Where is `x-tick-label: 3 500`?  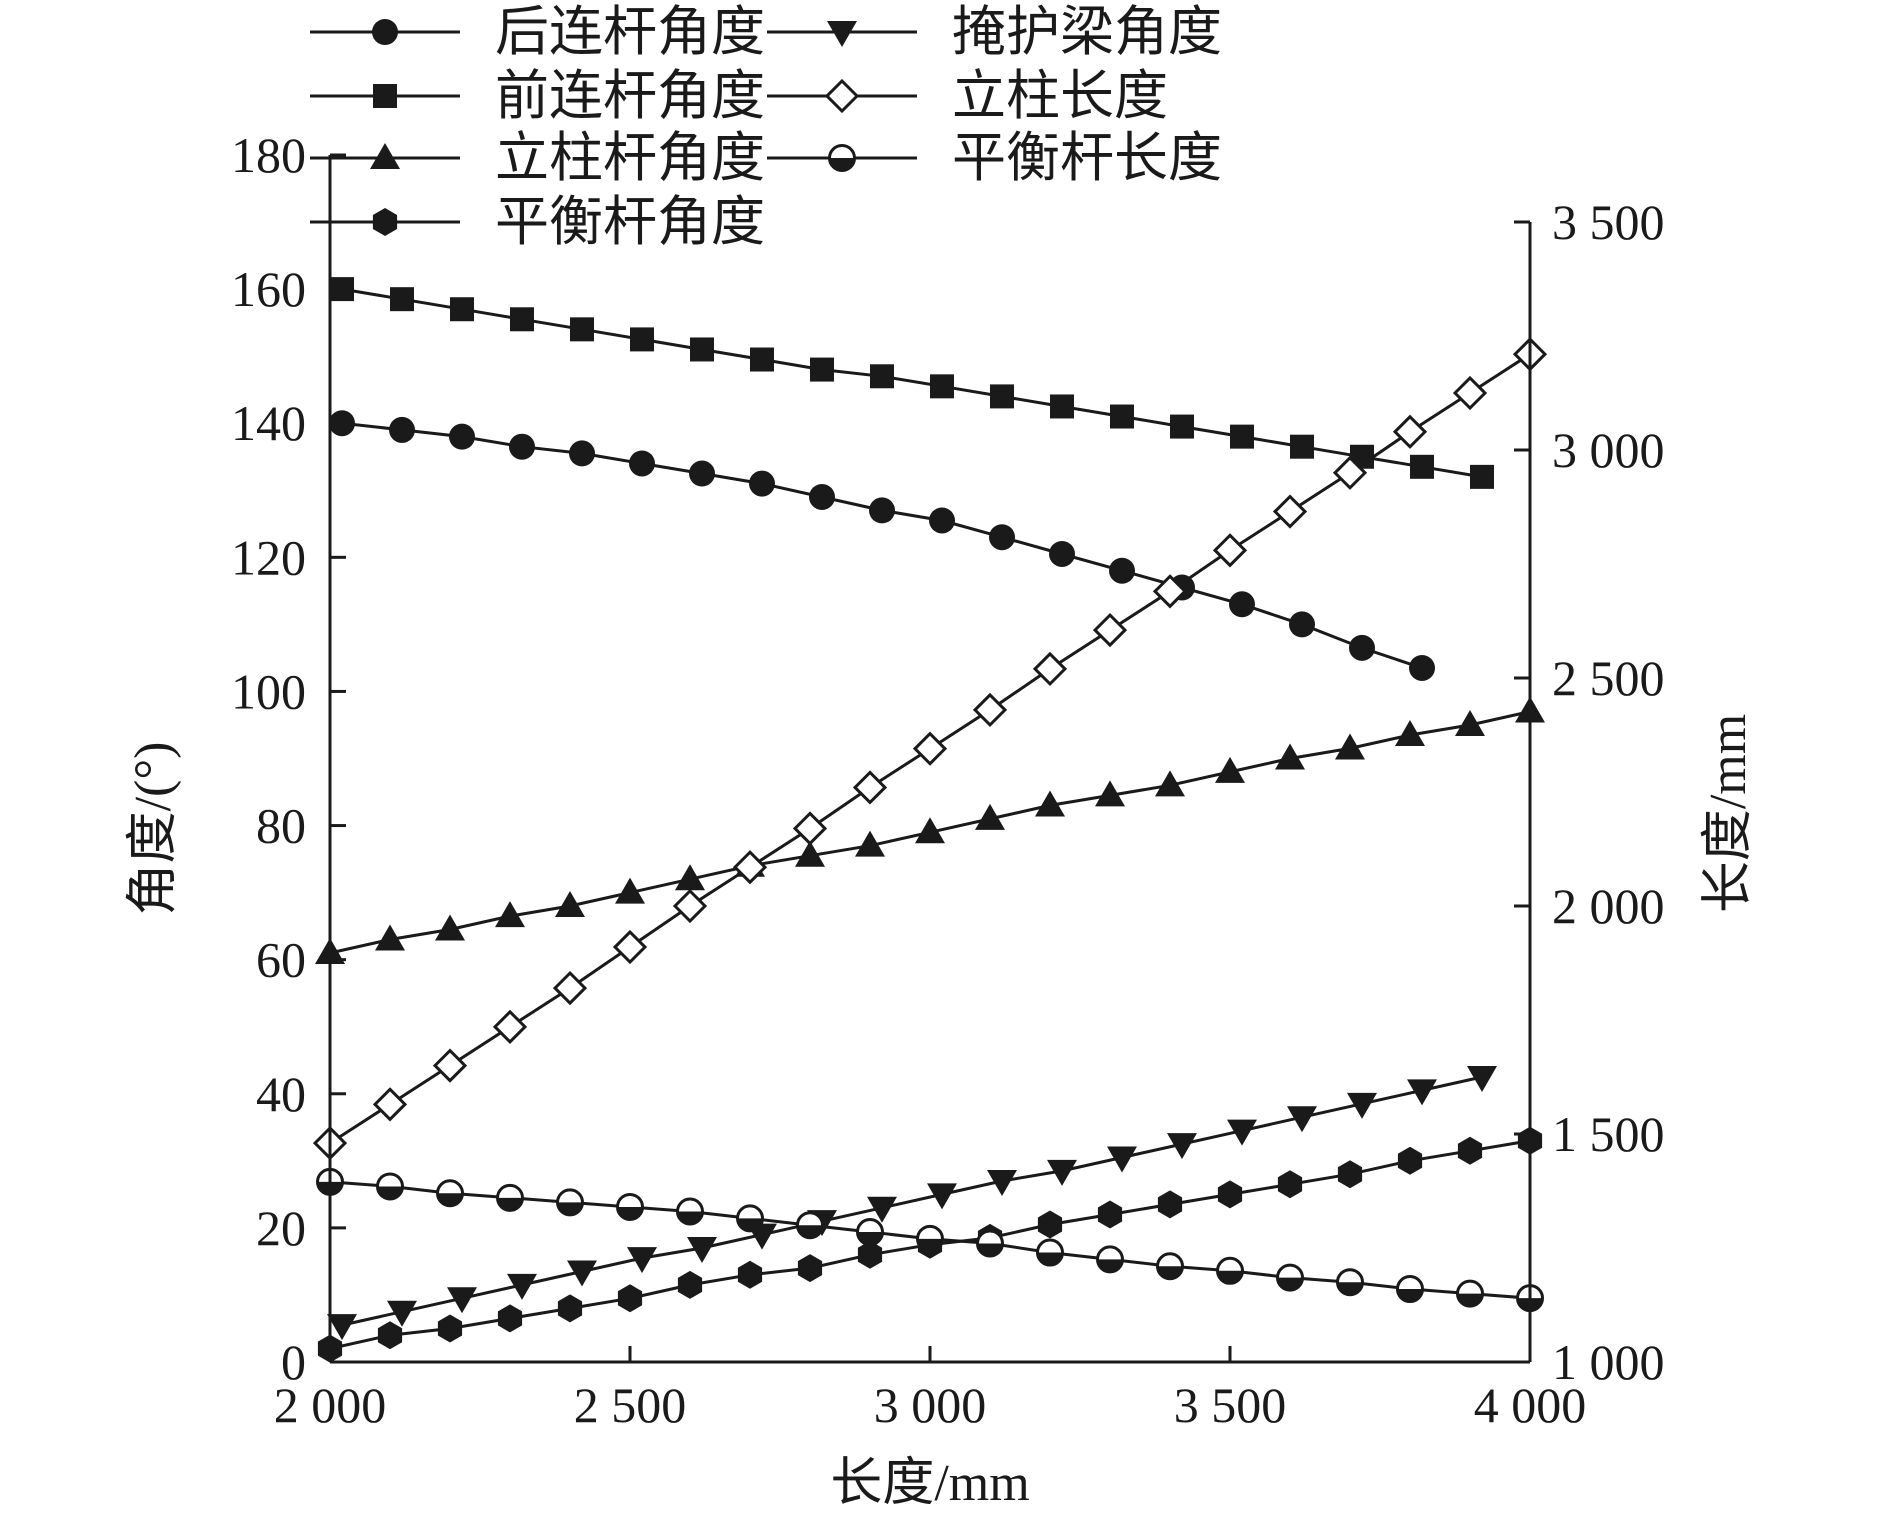
x-tick-label: 3 500 is located at coordinates (1230, 1405).